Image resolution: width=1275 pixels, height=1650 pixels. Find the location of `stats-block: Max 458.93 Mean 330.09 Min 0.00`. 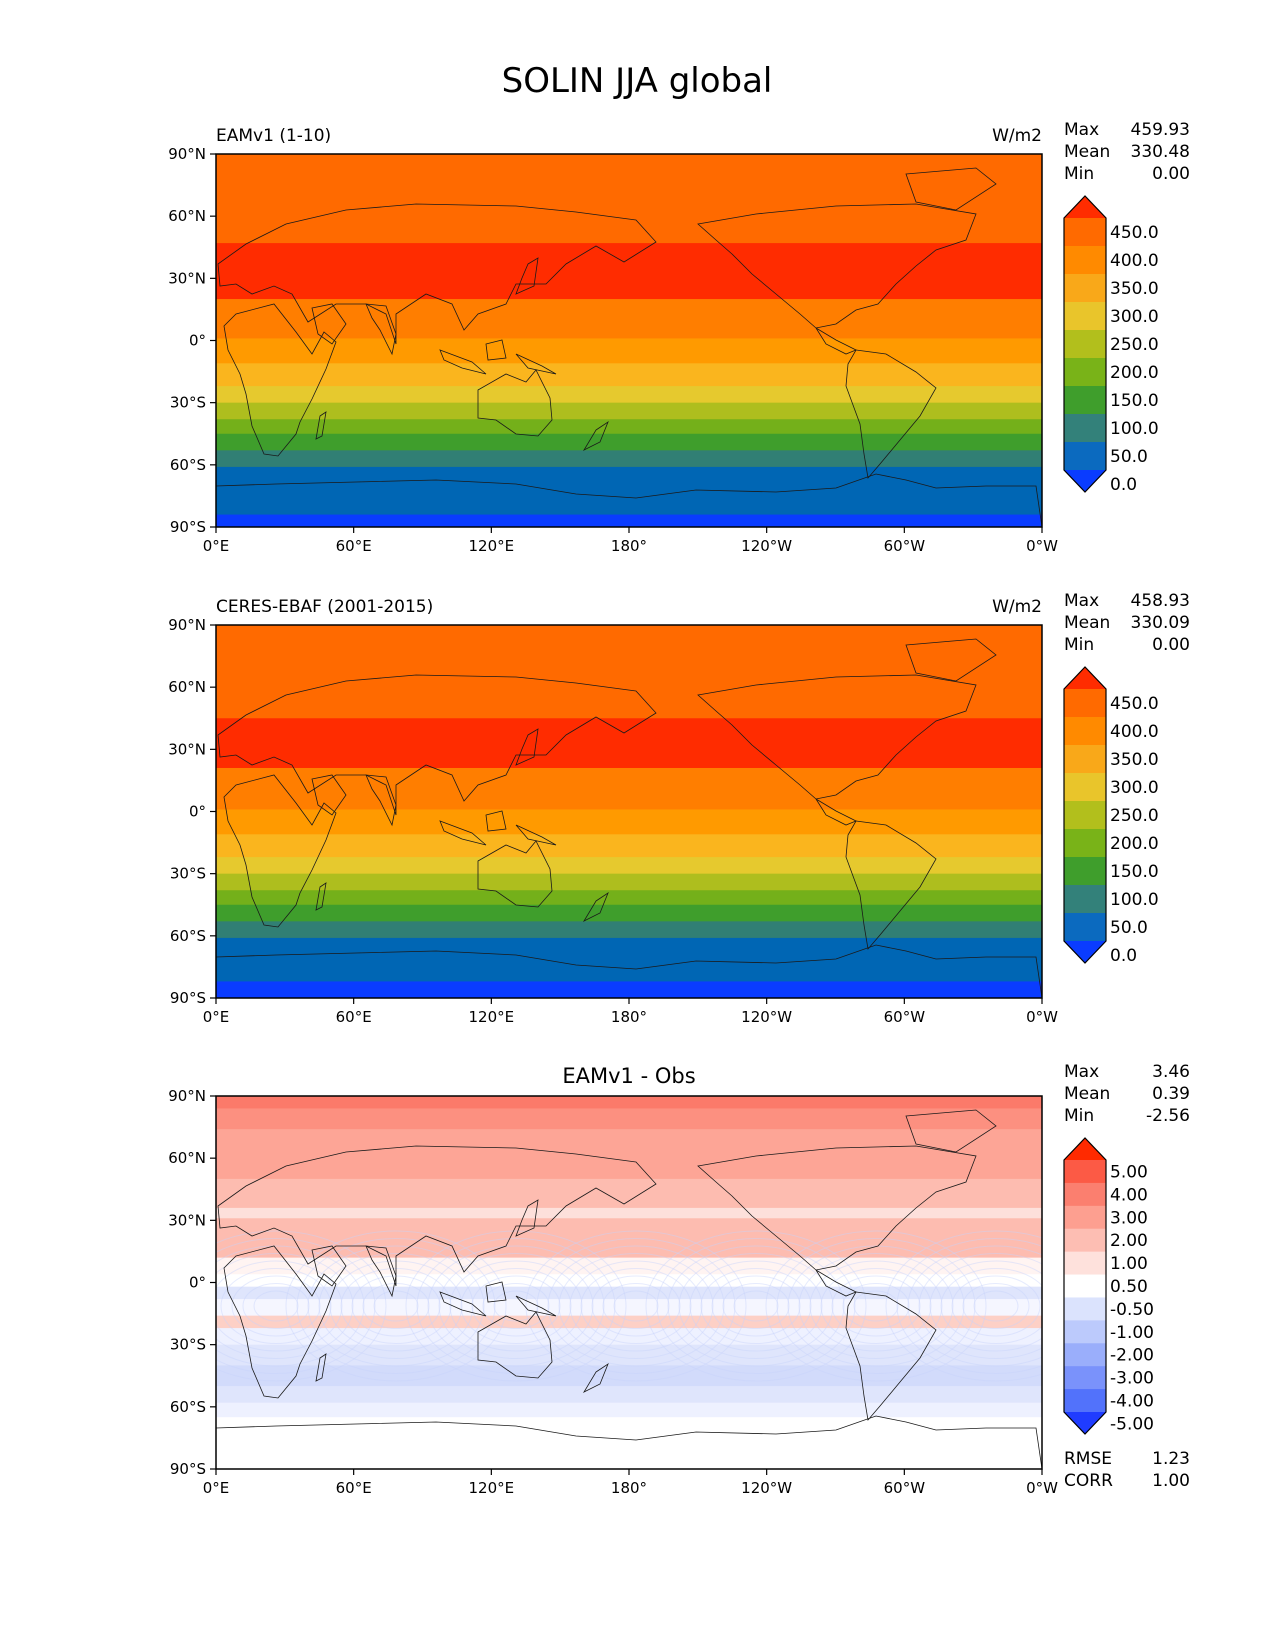

stats-block: Max 458.93 Mean 330.09 Min 0.00 is located at coordinates (1127, 623).